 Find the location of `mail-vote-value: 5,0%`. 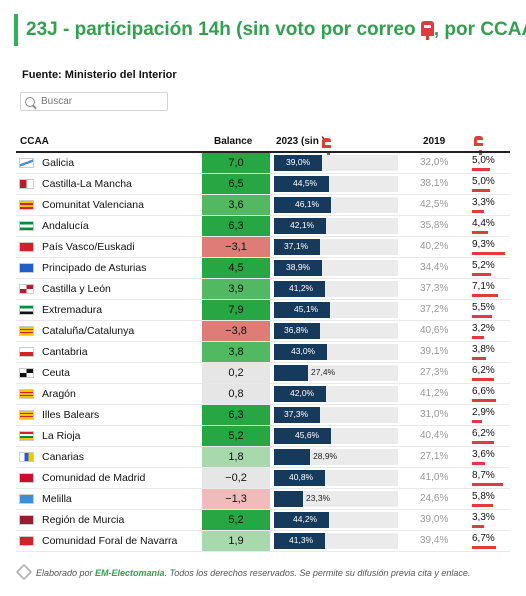

mail-vote-value: 5,0% is located at coordinates (483, 181).